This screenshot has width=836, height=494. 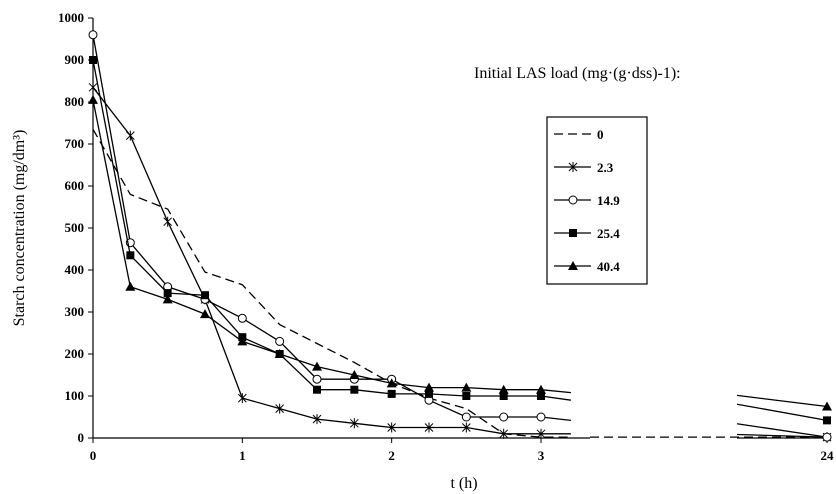 I want to click on legend-item: 2.3, so click(x=584, y=167).